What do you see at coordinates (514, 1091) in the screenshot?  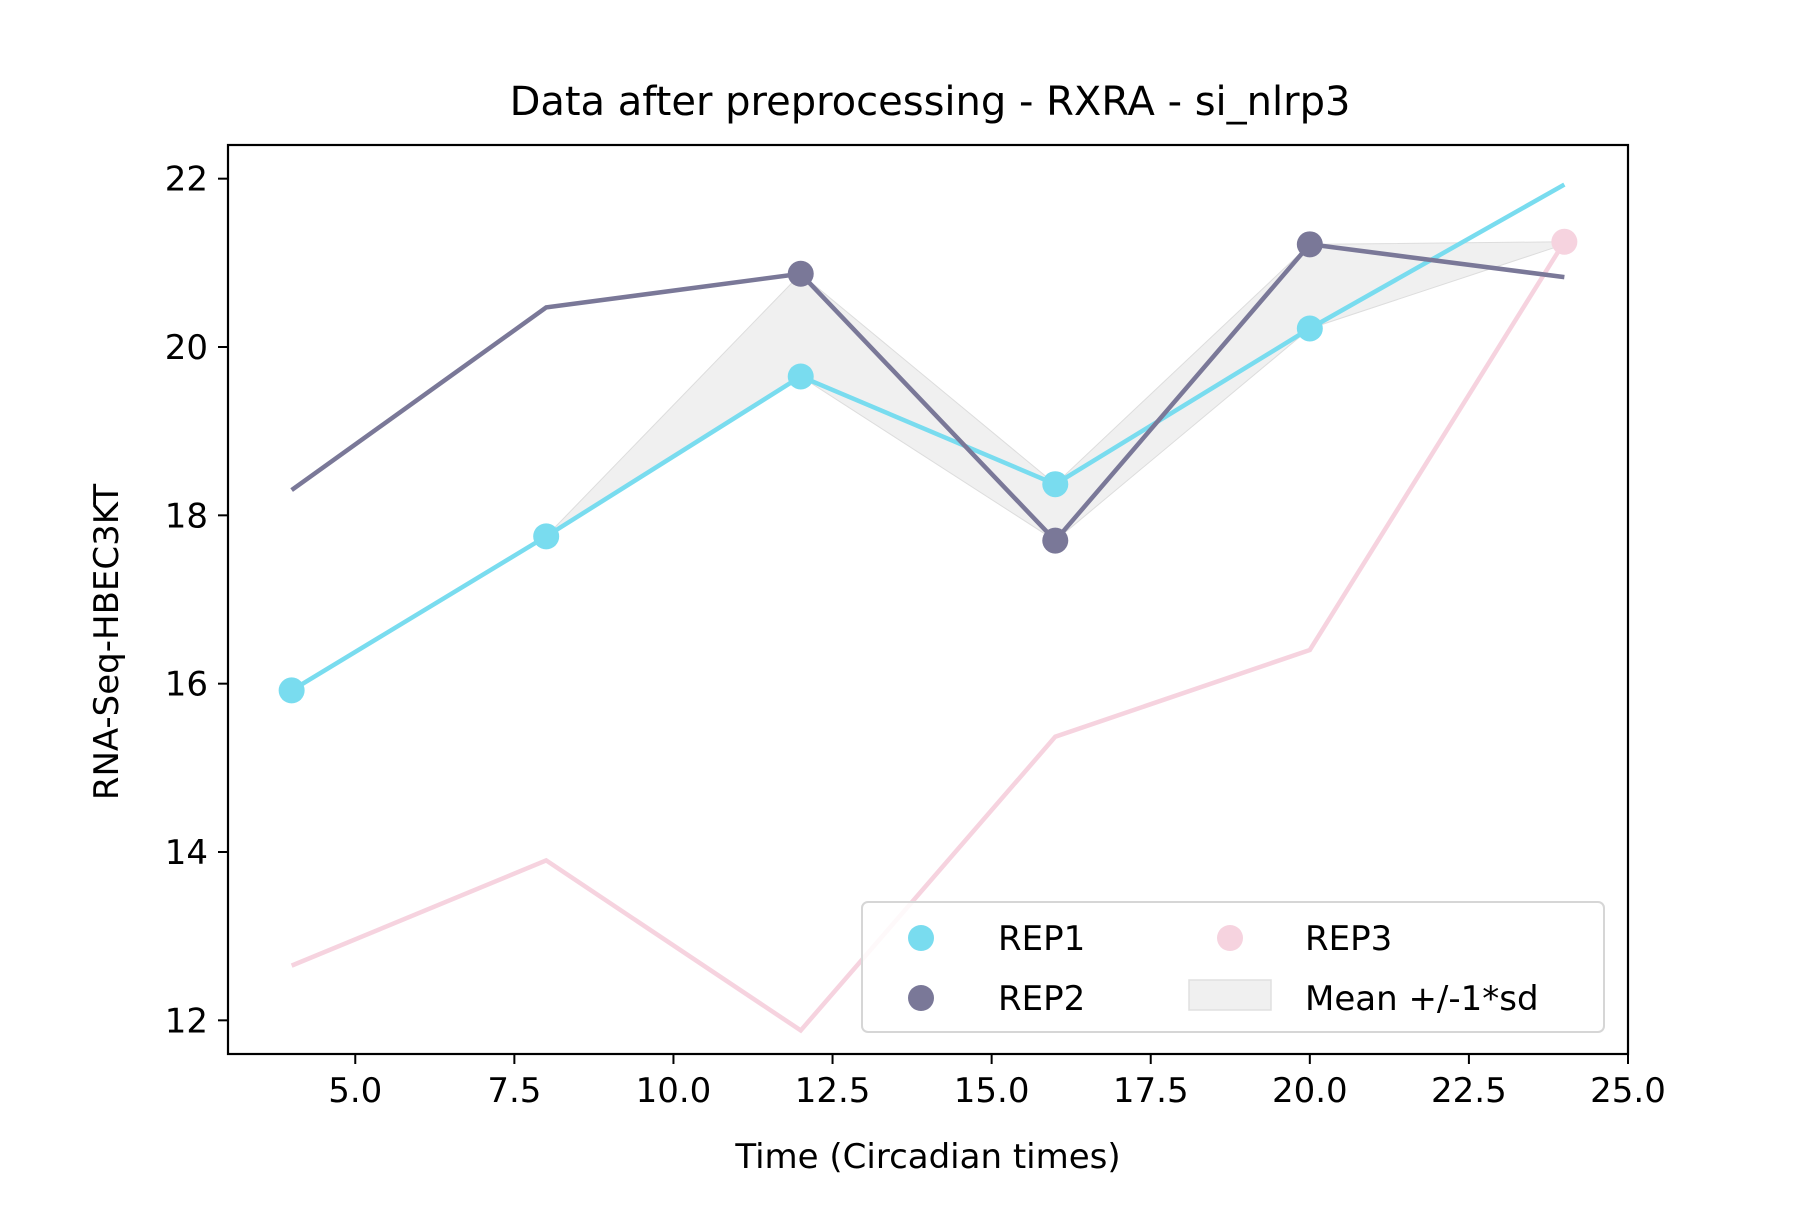 I see `x-tick-label: 7.5` at bounding box center [514, 1091].